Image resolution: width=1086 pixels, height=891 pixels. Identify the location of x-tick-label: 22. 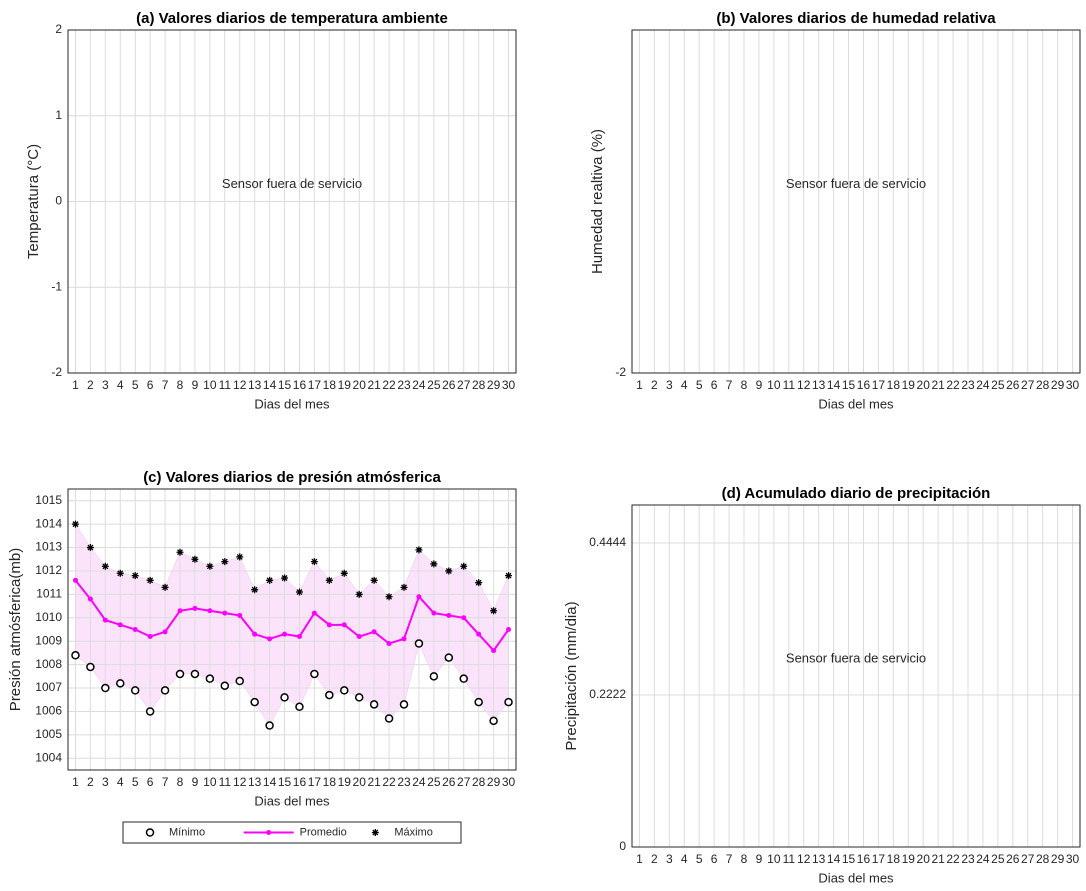
(953, 385).